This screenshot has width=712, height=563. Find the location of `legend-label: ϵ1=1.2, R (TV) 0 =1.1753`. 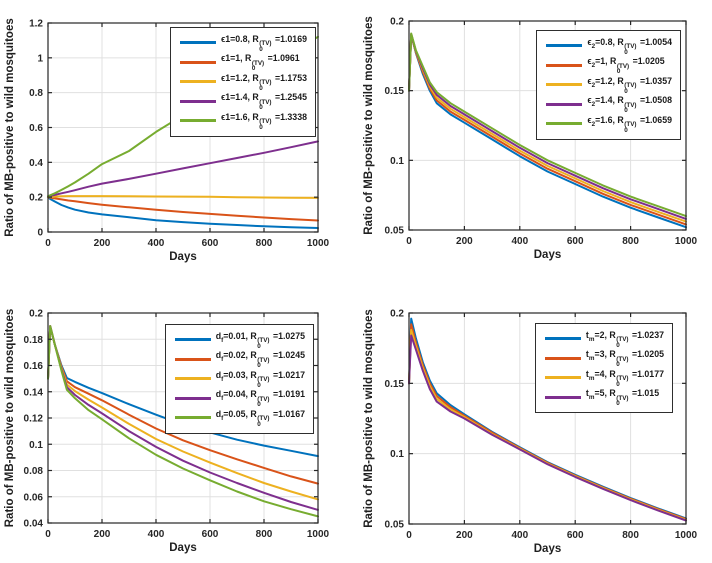

legend-label: ϵ1=1.2, R (TV) 0 =1.1753 is located at coordinates (264, 82).